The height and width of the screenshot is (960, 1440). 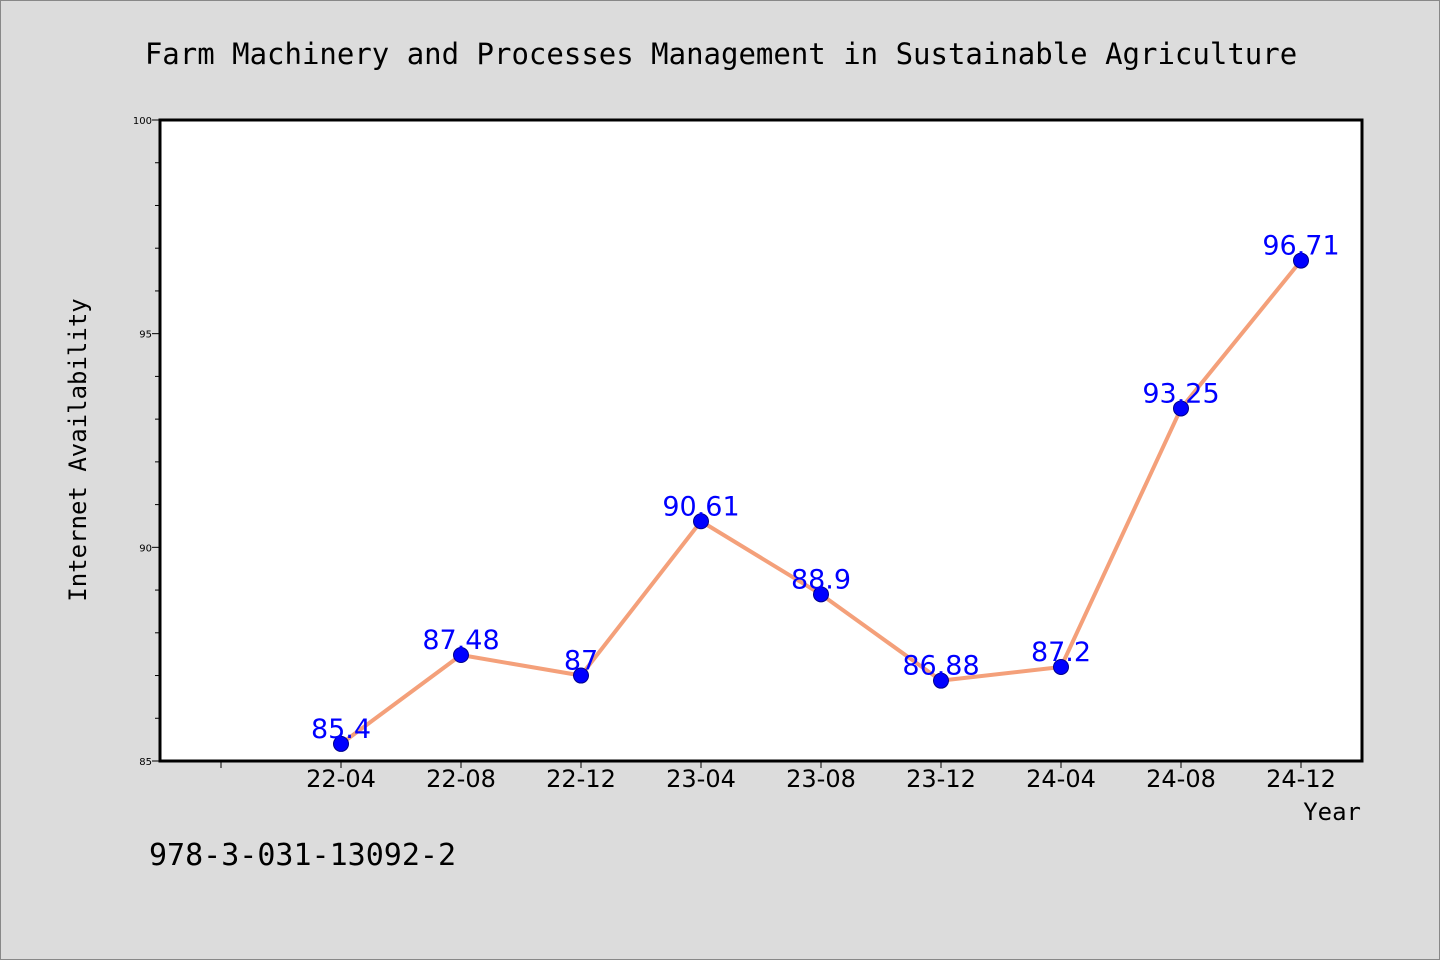 What do you see at coordinates (1061, 652) in the screenshot?
I see `data-label: 87.2` at bounding box center [1061, 652].